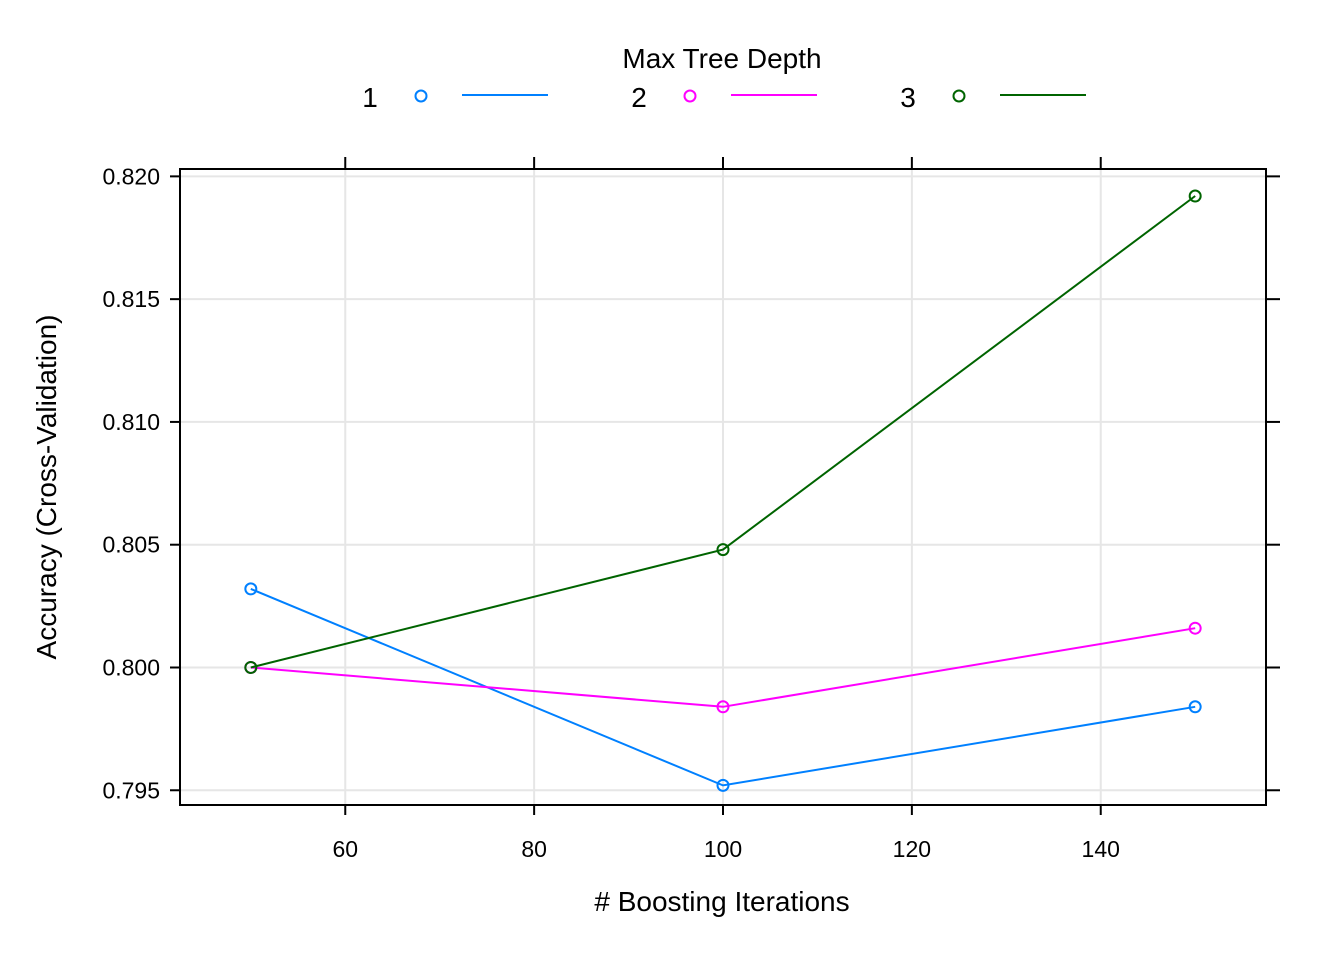 The image size is (1344, 960). I want to click on legend-item-depth-3: 3, so click(993, 97).